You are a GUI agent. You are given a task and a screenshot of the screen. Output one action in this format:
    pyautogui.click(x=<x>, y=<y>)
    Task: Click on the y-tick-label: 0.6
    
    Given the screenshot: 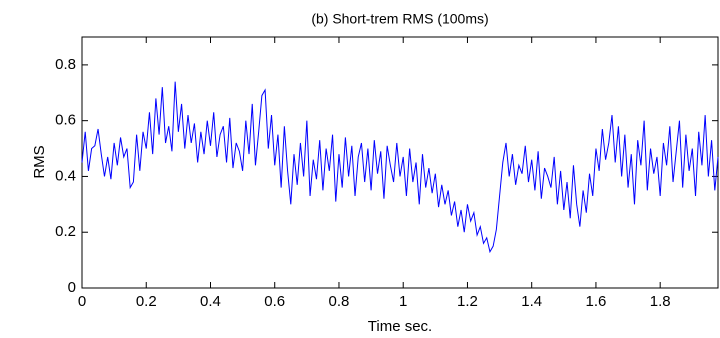 What is the action you would take?
    pyautogui.click(x=65, y=120)
    